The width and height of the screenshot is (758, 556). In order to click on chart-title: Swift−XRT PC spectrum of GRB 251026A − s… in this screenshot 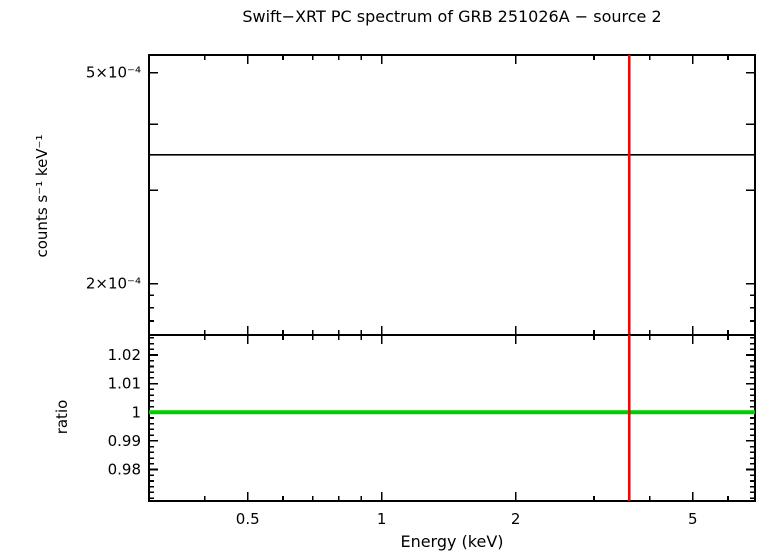, I will do `click(452, 16)`.